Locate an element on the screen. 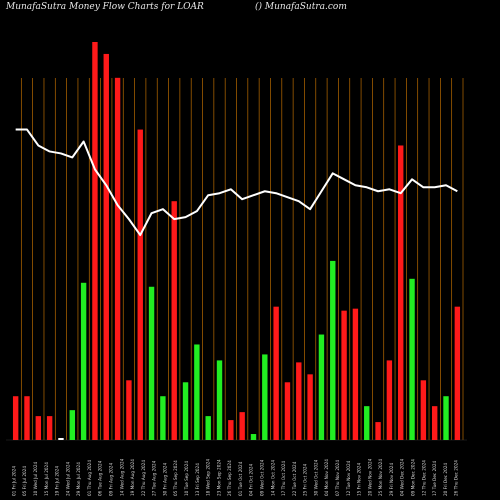 The width and height of the screenshot is (500, 500). x-tick-label: 01 Fri Jul 2024 is located at coordinates (13, 481).